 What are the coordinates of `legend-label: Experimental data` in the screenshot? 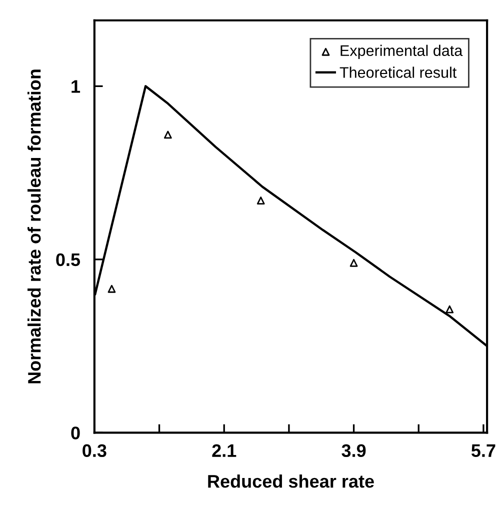 It's located at (401, 52).